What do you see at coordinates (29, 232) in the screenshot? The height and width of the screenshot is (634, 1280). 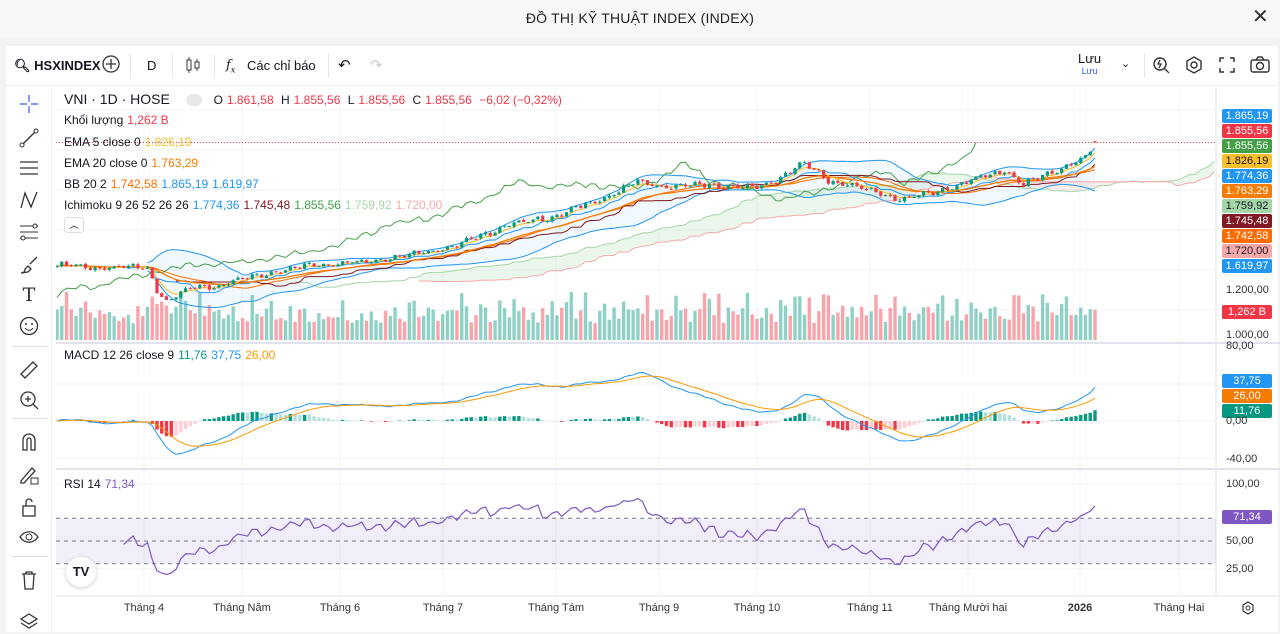 I see `projection-icon` at bounding box center [29, 232].